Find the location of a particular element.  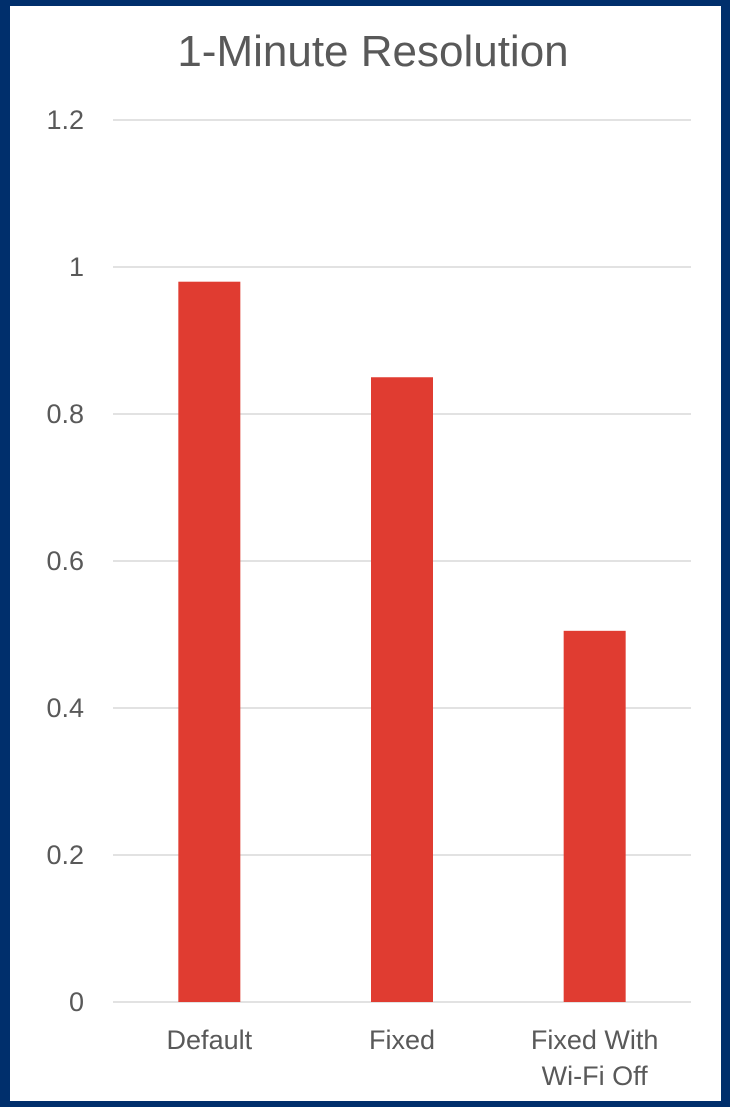

x-axis-labels: Default Fixed Fixed With Wi-Fi Off is located at coordinates (413, 1058).